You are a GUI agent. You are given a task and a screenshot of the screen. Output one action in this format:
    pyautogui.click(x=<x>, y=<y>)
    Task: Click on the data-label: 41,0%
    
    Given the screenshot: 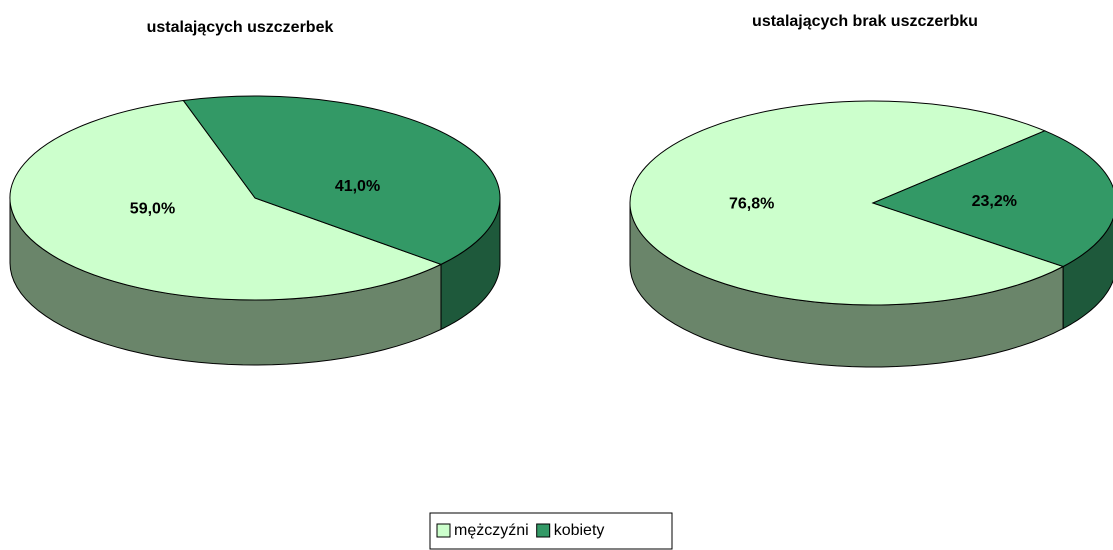 What is the action you would take?
    pyautogui.click(x=357, y=186)
    